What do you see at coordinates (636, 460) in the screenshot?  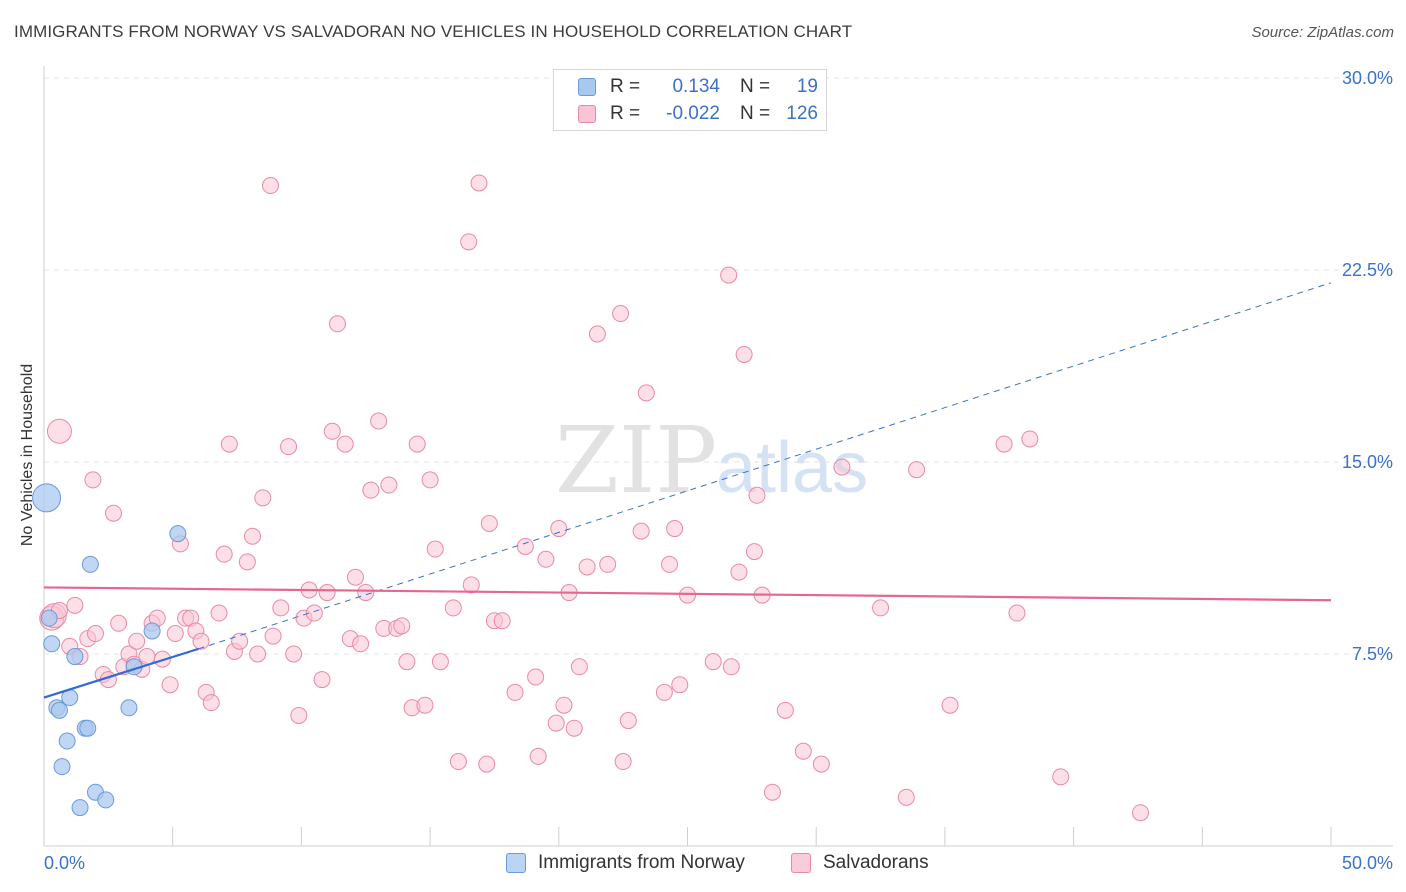 I see `watermark-zip: ZIP` at bounding box center [636, 460].